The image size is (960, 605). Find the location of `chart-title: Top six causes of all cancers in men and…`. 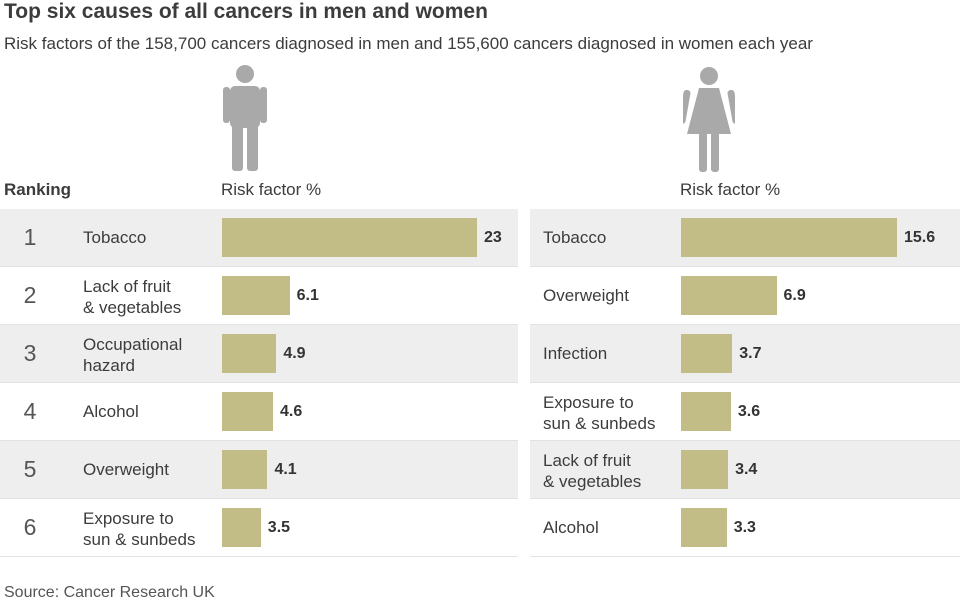

chart-title: Top six causes of all cancers in men and… is located at coordinates (246, 11).